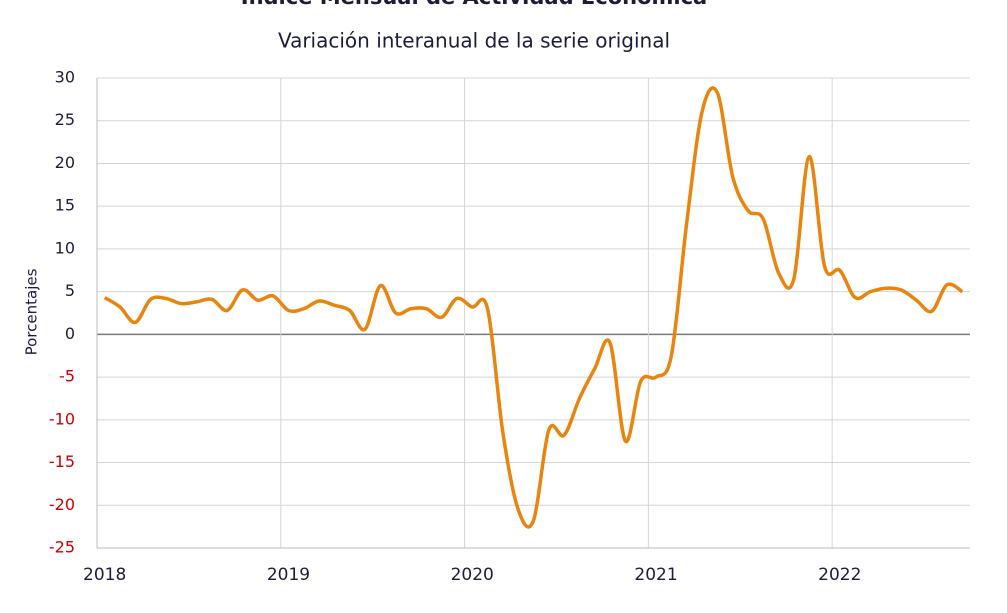  I want to click on y-tick-label: -25, so click(62, 547).